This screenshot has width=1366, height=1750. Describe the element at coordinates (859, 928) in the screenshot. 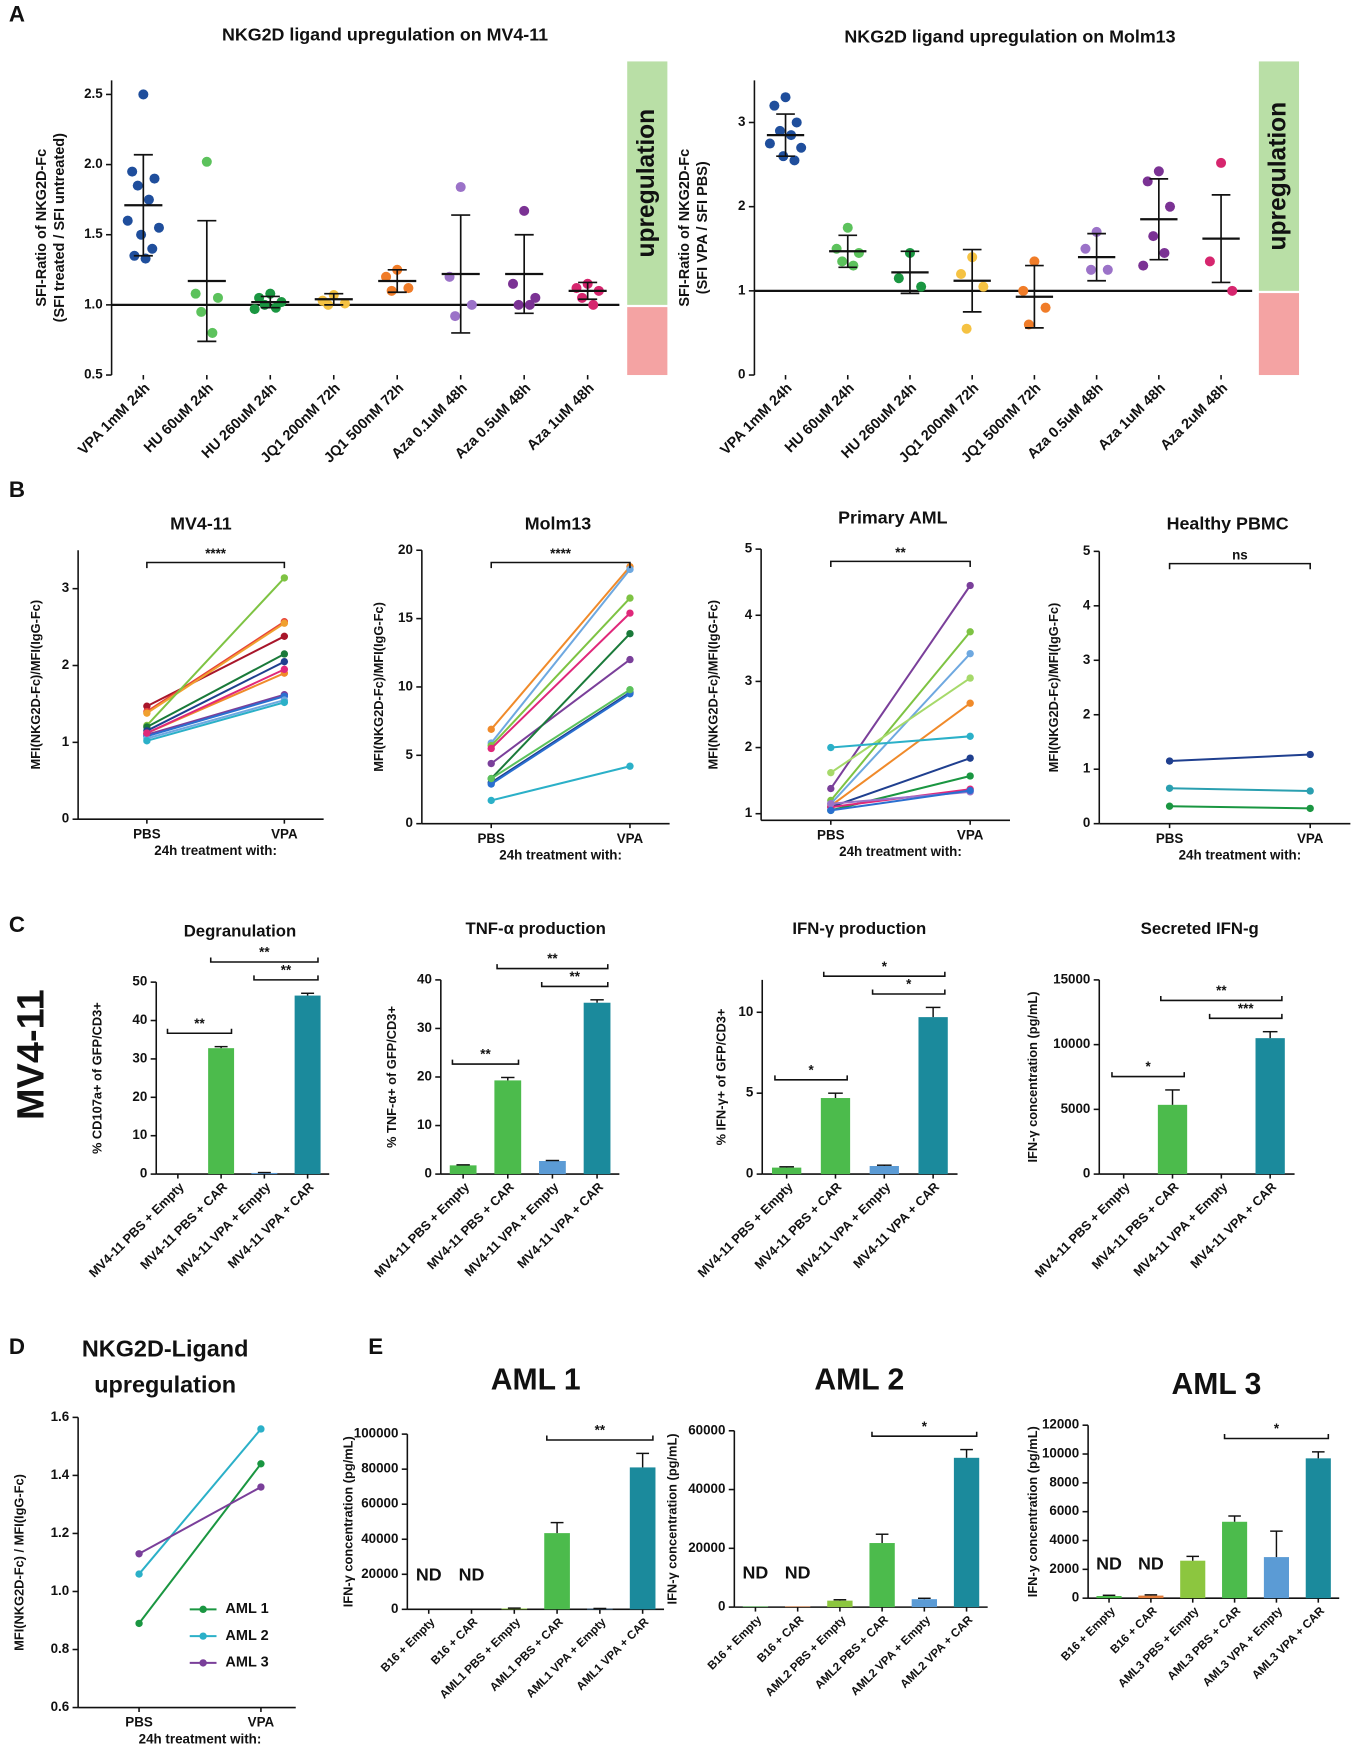

I see `chart-title: IFN-γ production` at that location.